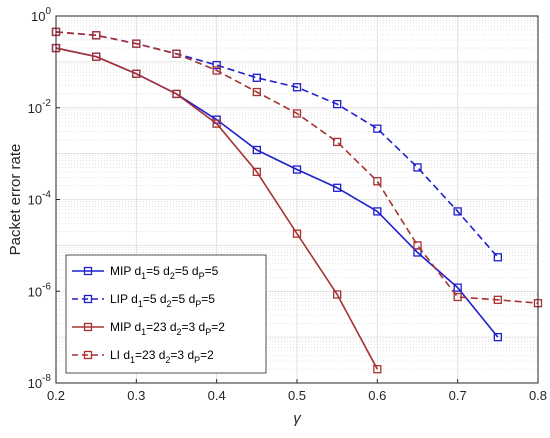 The height and width of the screenshot is (438, 550). I want to click on y-tick-label: 10⁻⁴, so click(40, 199).